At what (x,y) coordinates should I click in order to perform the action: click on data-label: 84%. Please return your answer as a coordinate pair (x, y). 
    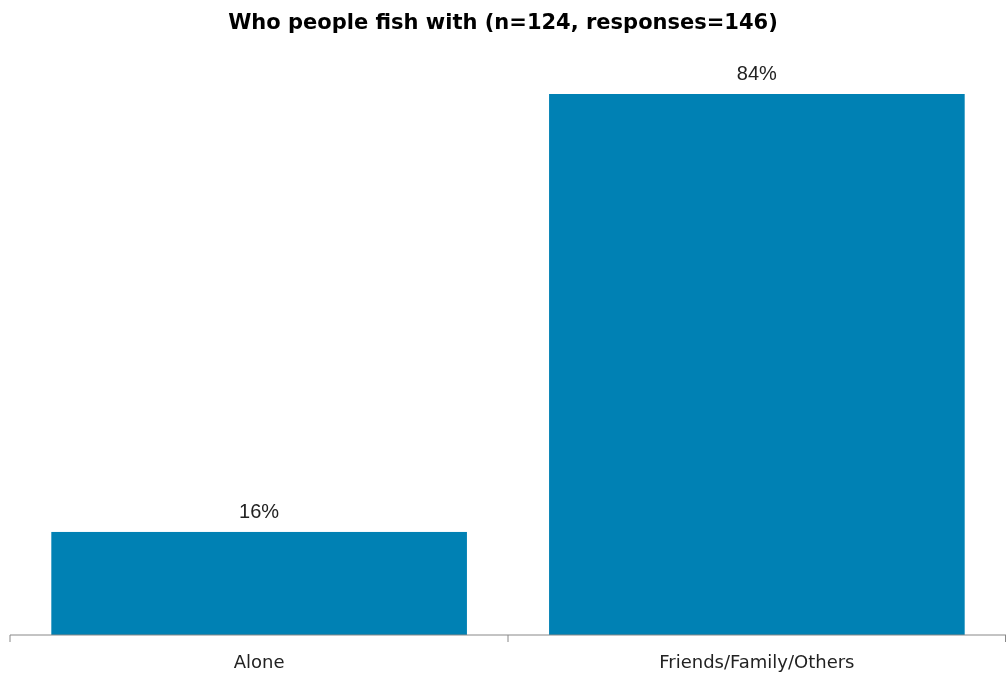
    Looking at the image, I should click on (757, 73).